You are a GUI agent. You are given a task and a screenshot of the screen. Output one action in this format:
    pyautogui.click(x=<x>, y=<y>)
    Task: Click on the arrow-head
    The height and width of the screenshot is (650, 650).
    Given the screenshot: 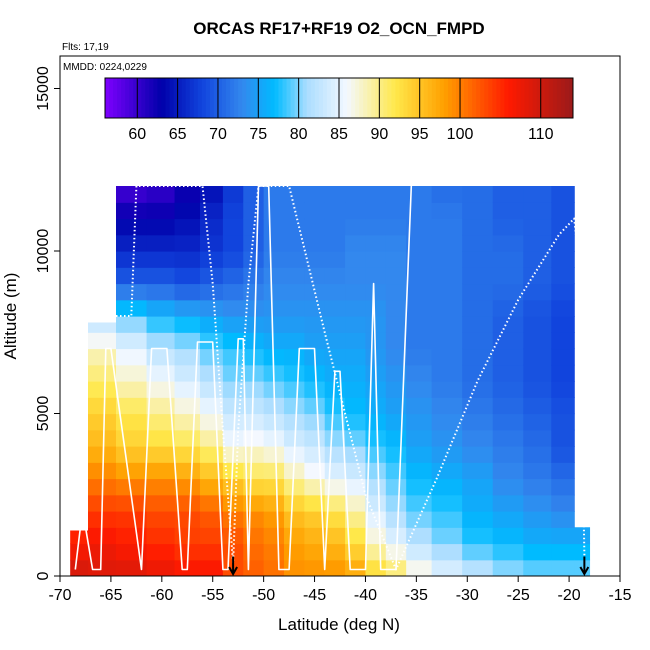 What is the action you would take?
    pyautogui.click(x=233, y=571)
    